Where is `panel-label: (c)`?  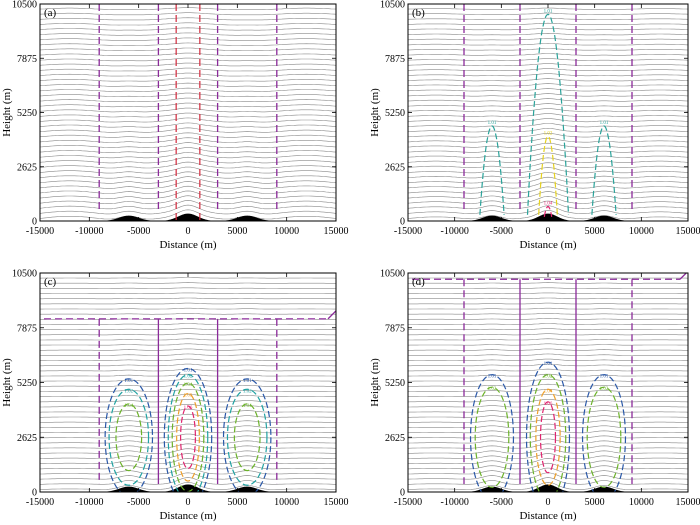
panel-label: (c) is located at coordinates (50, 282).